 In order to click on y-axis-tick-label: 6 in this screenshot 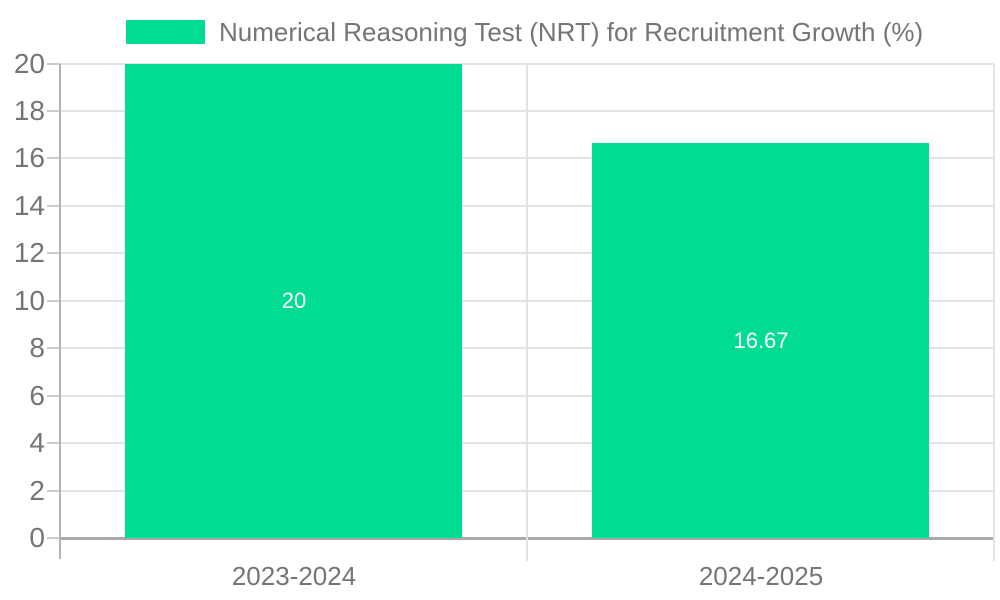, I will do `click(37, 395)`.